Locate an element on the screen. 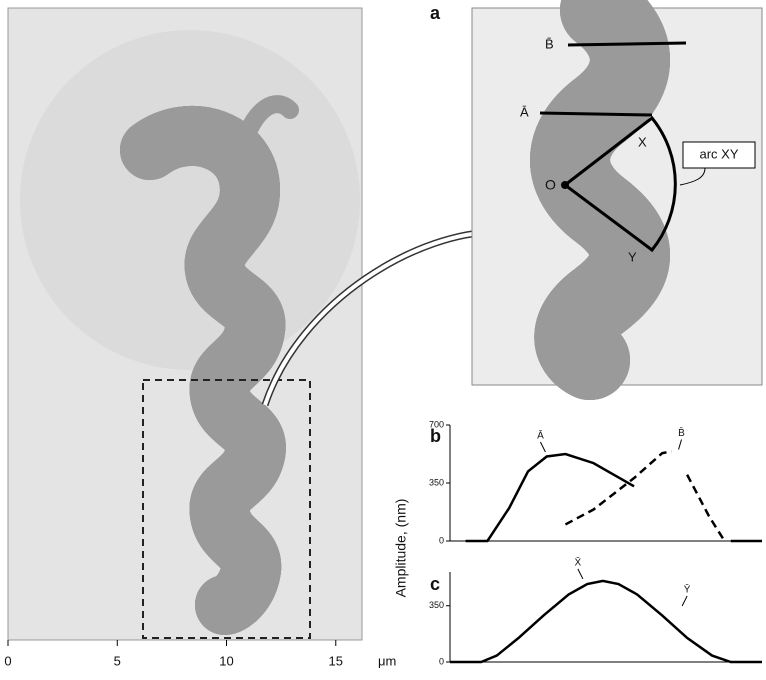  origin is located at coordinates (565, 185).